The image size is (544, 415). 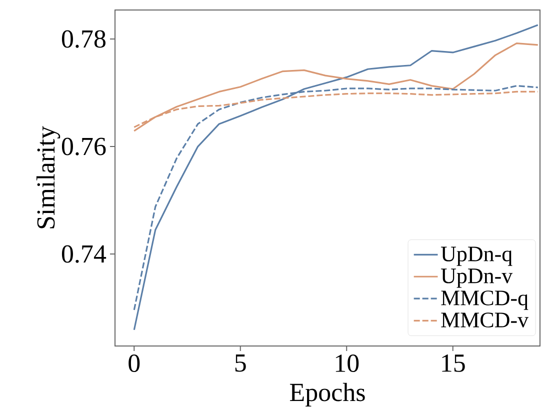 What do you see at coordinates (453, 363) in the screenshot?
I see `x-tick-label: 15` at bounding box center [453, 363].